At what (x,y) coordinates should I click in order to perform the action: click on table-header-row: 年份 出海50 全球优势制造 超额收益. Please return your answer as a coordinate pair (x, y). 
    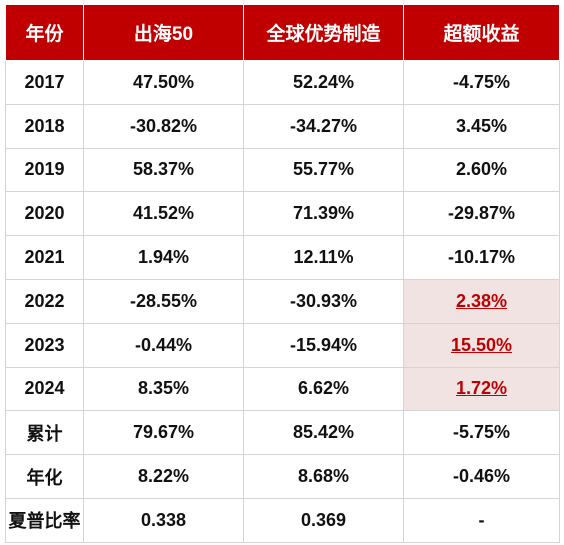
    Looking at the image, I should click on (282, 32).